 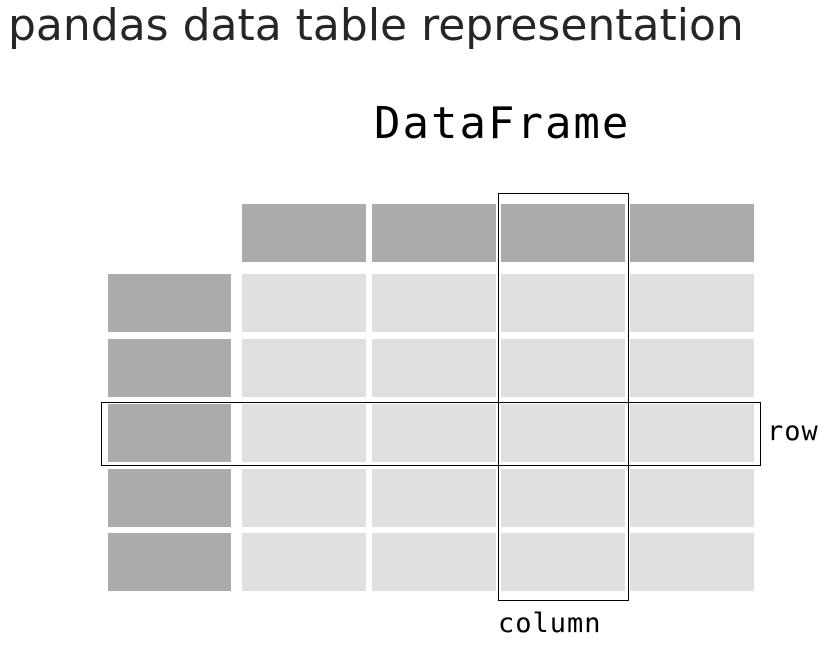 I want to click on row-label: row, so click(x=793, y=431).